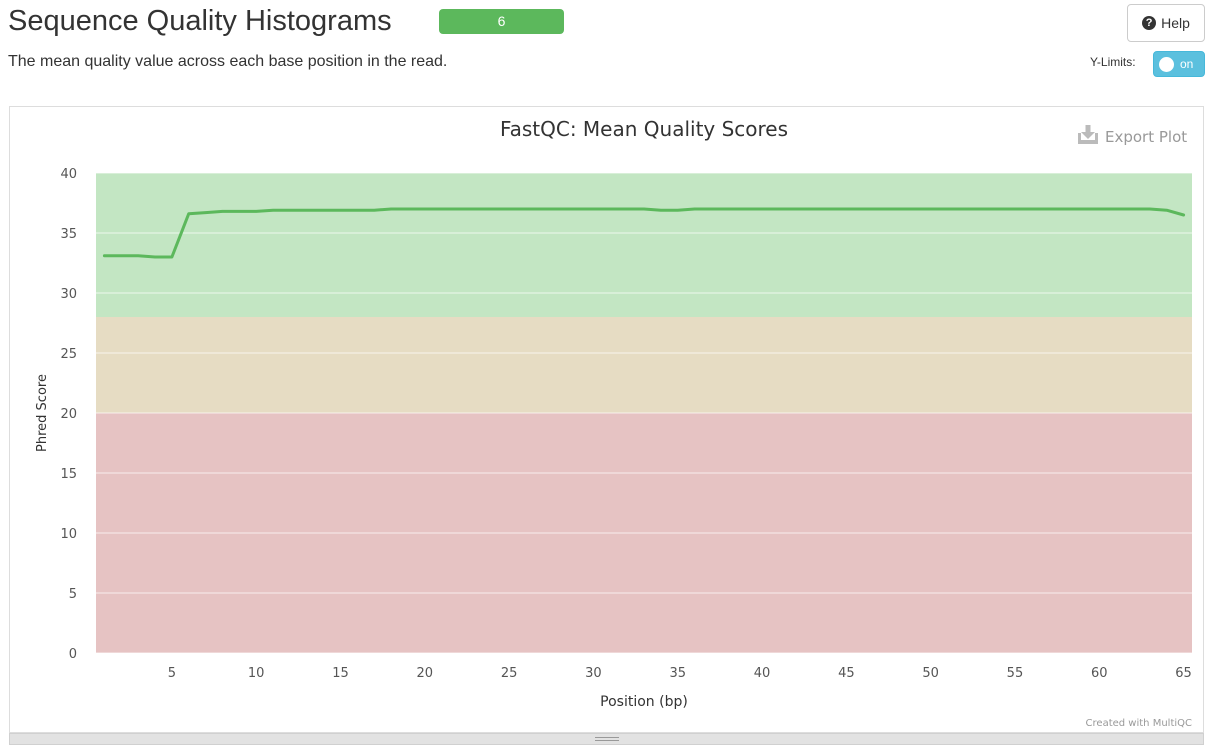 Image resolution: width=1211 pixels, height=755 pixels. I want to click on question-circle-icon: ?, so click(1149, 23).